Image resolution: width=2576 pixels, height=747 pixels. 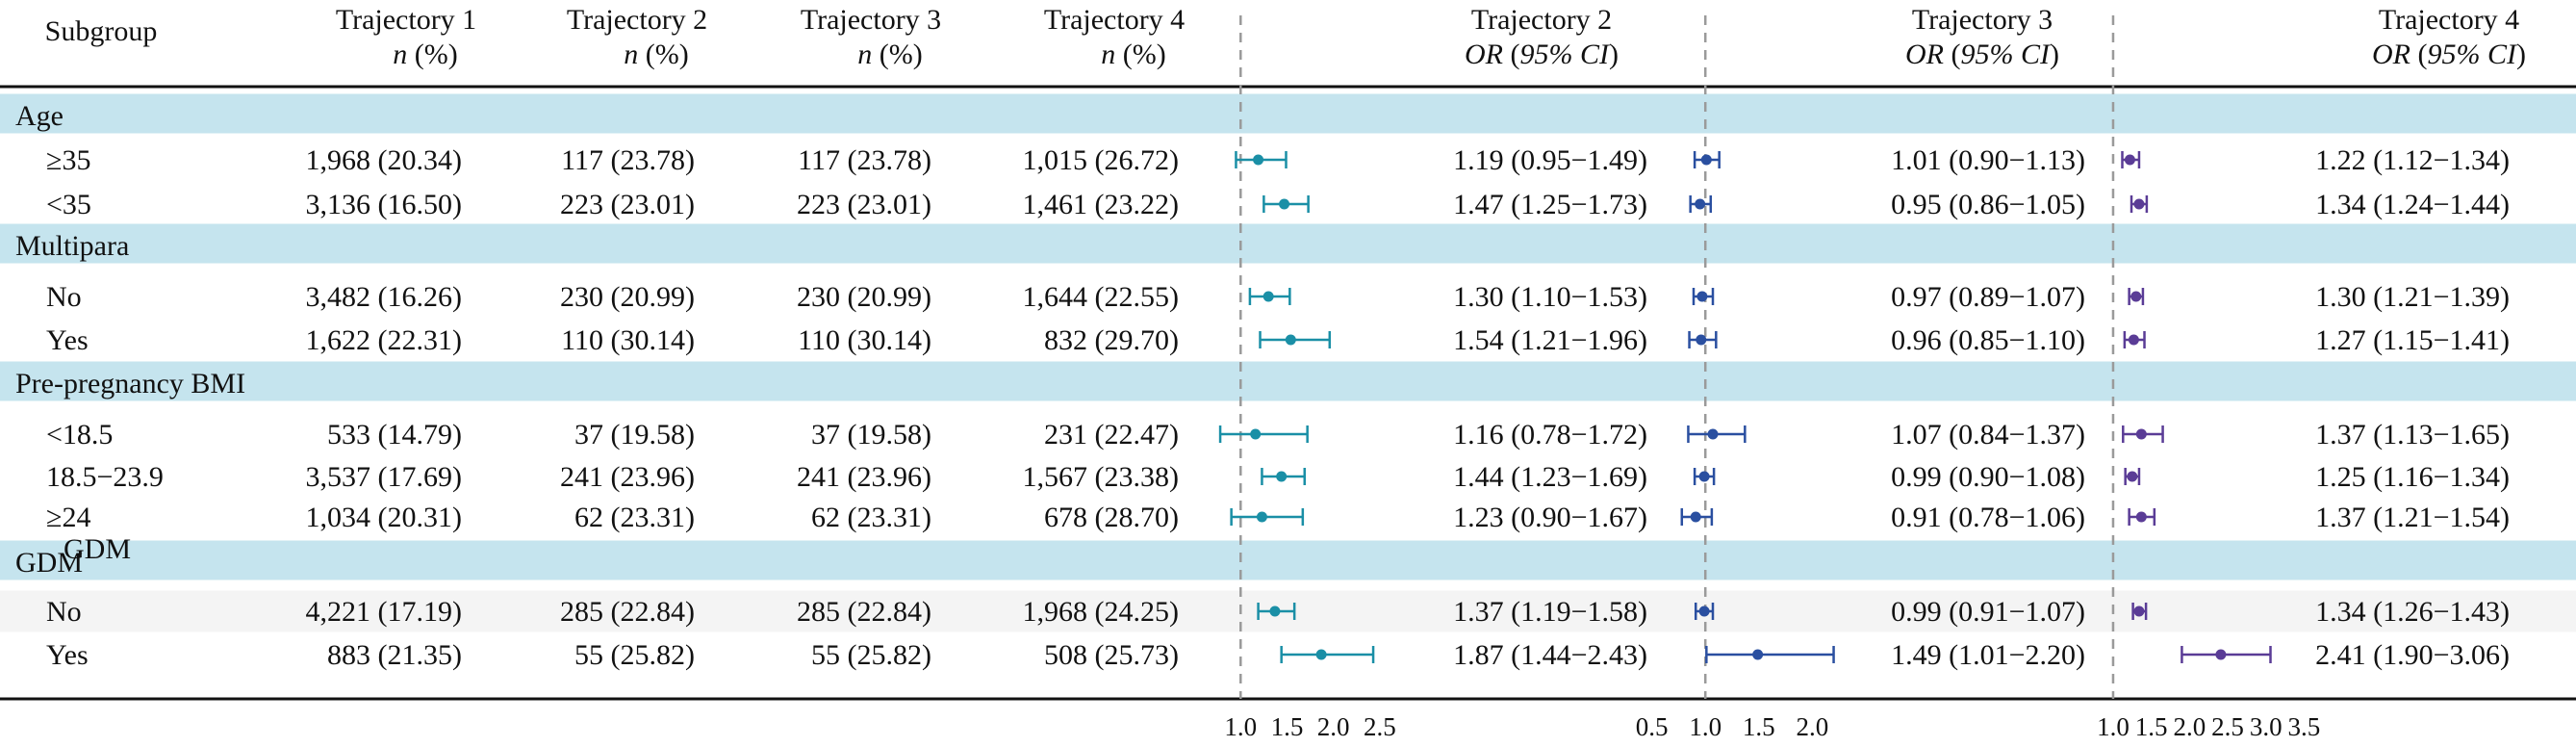 What do you see at coordinates (1988, 517) in the screenshot?
I see `or-ci-text: 0.91 (0.78−1.06)` at bounding box center [1988, 517].